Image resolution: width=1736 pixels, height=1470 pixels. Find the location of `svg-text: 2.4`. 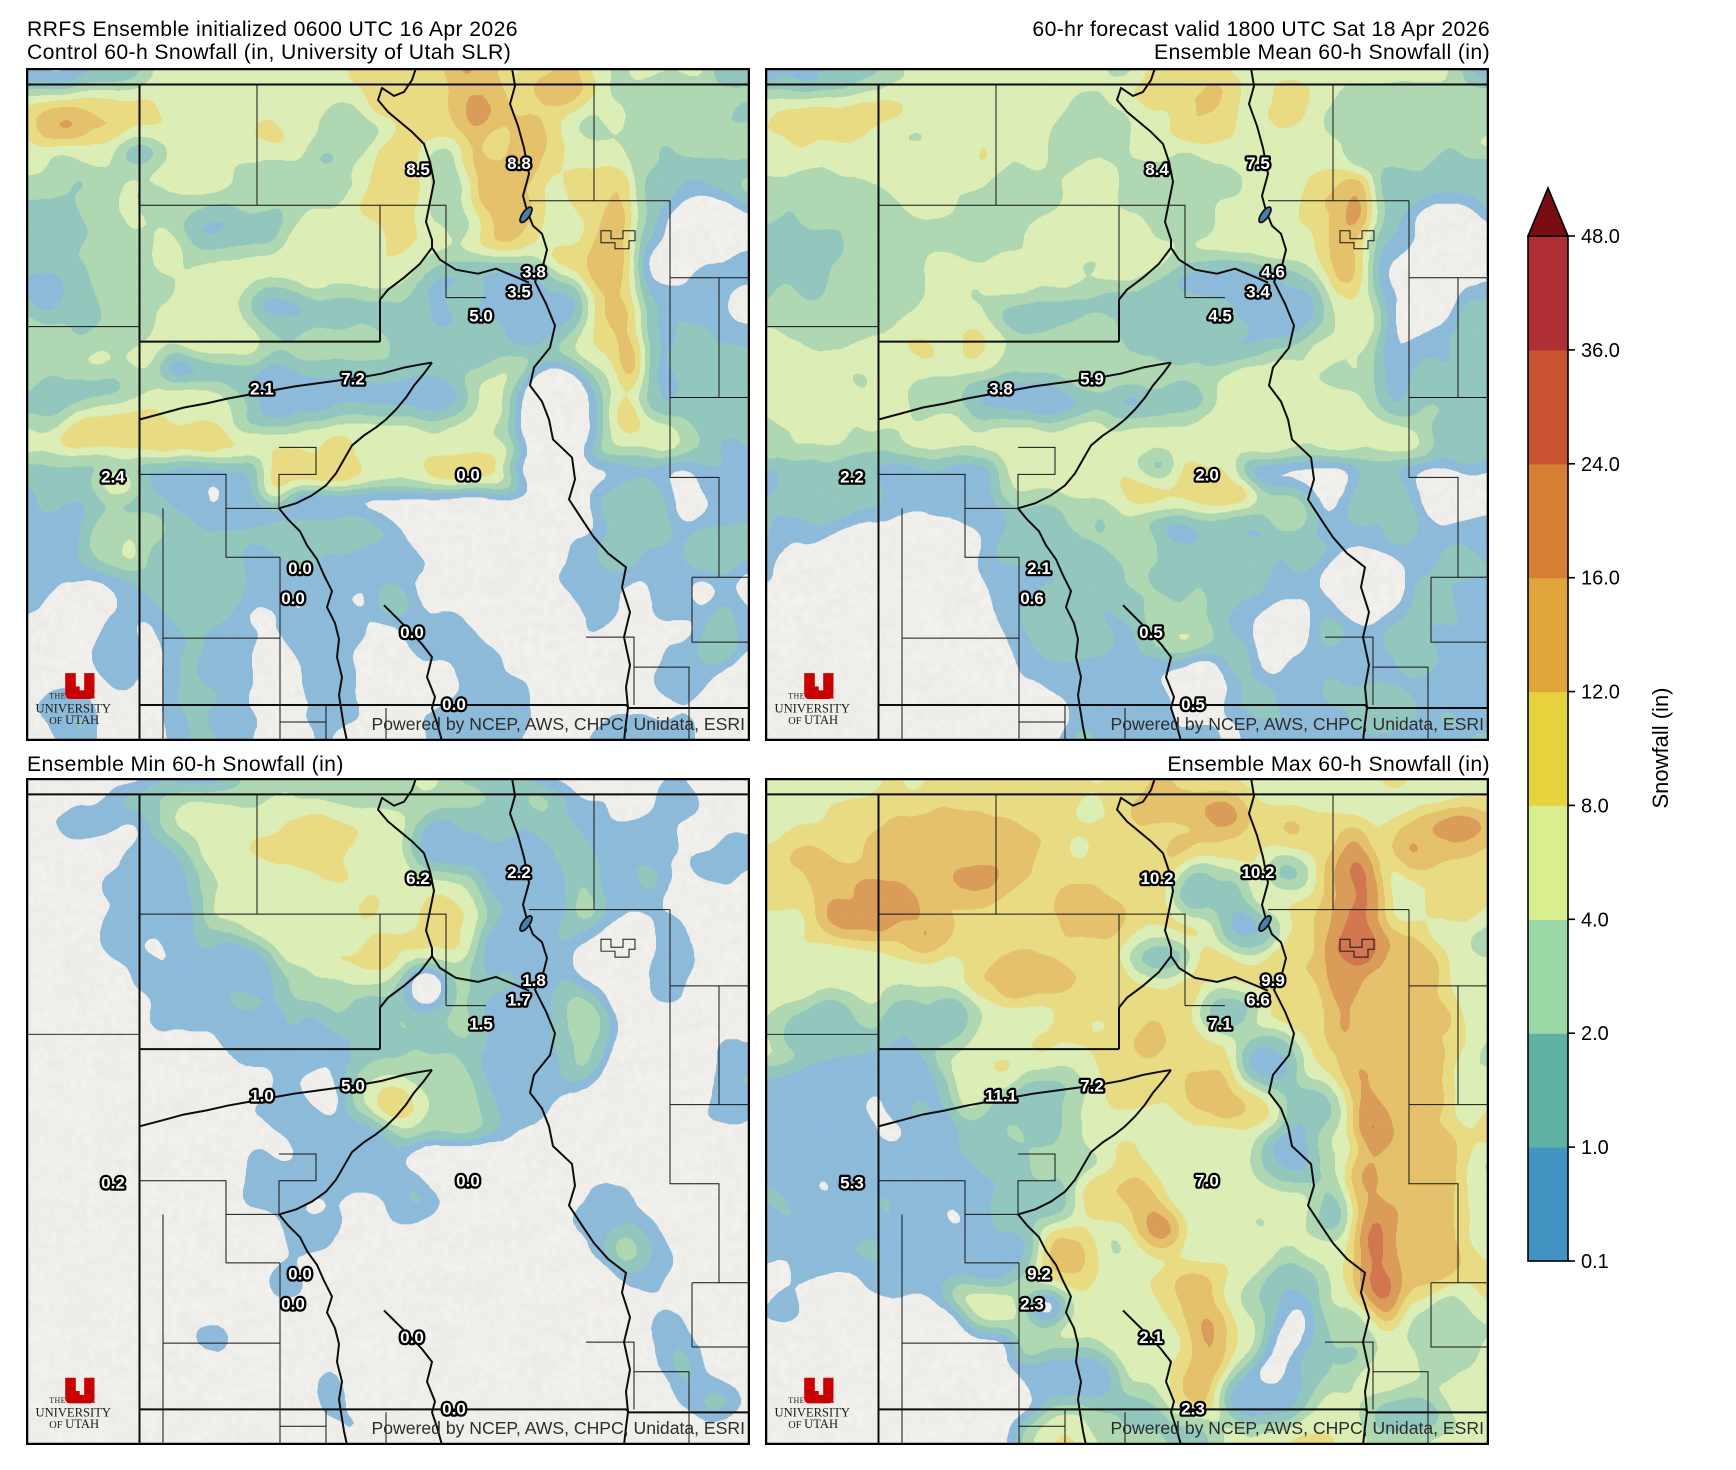

svg-text: 2.4 is located at coordinates (113, 476).